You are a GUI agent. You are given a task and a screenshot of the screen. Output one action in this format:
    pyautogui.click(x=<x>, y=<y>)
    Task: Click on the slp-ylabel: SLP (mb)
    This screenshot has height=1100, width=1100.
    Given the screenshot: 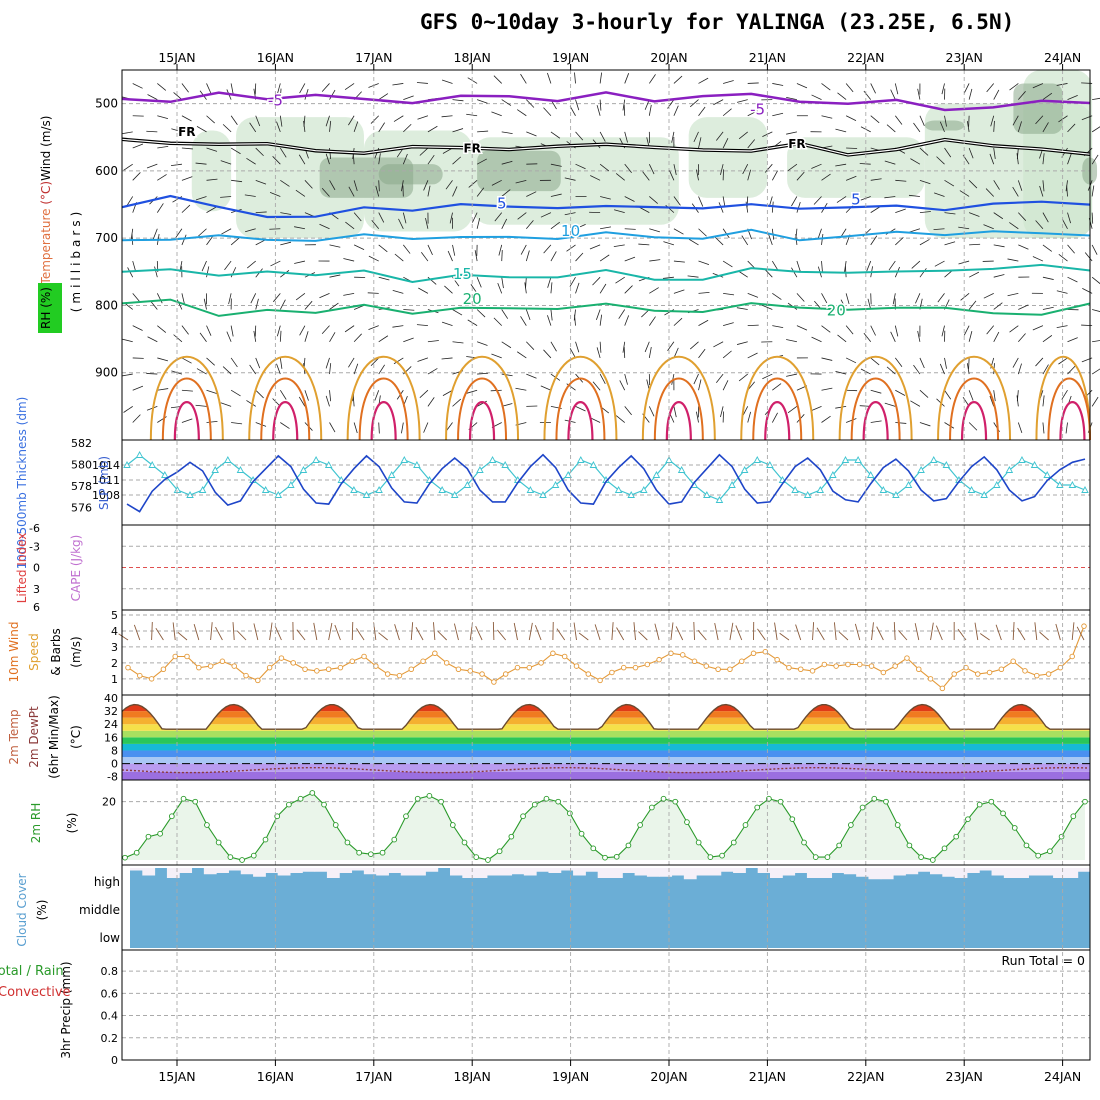 What is the action you would take?
    pyautogui.click(x=104, y=483)
    